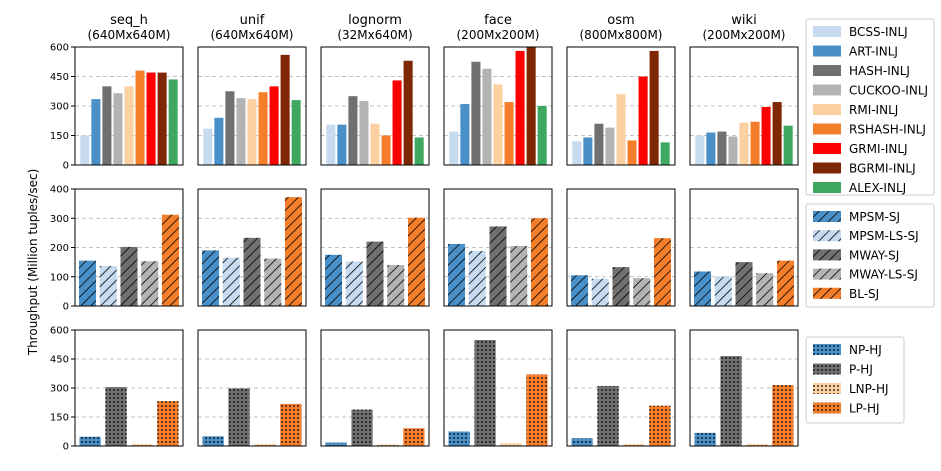 The image size is (941, 471). I want to click on column-subtitle: (32Mx640M), so click(374, 35).